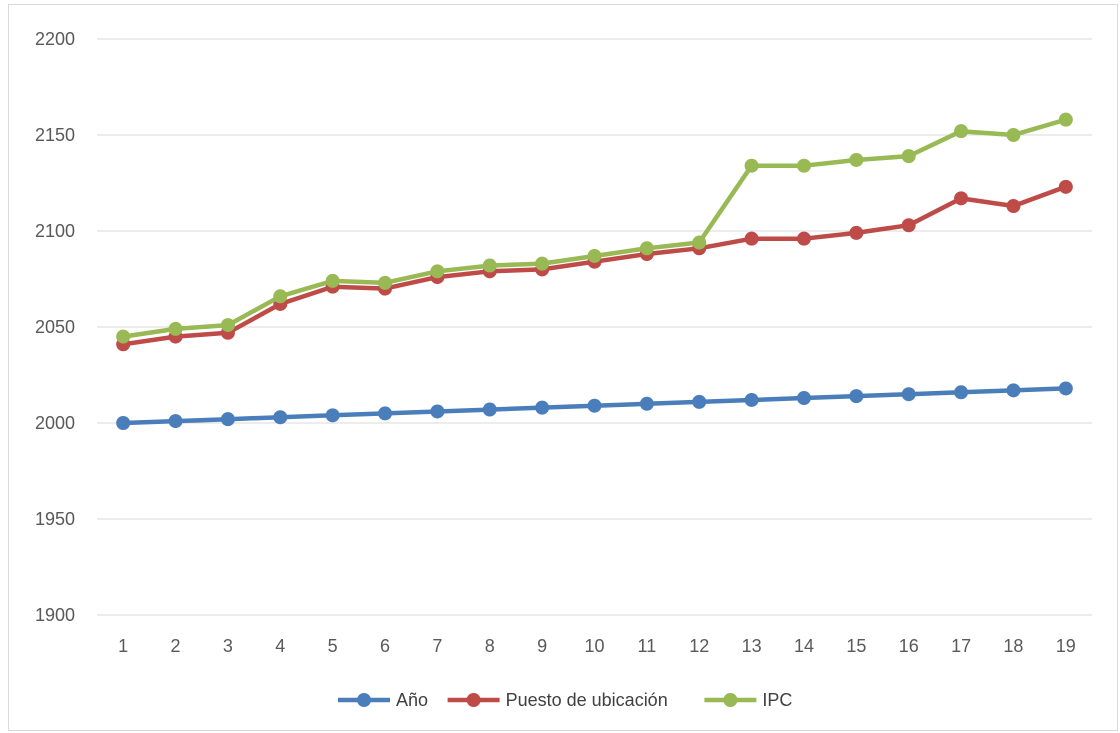 This screenshot has height=733, width=1120. What do you see at coordinates (176, 646) in the screenshot?
I see `x-tick-label: 2` at bounding box center [176, 646].